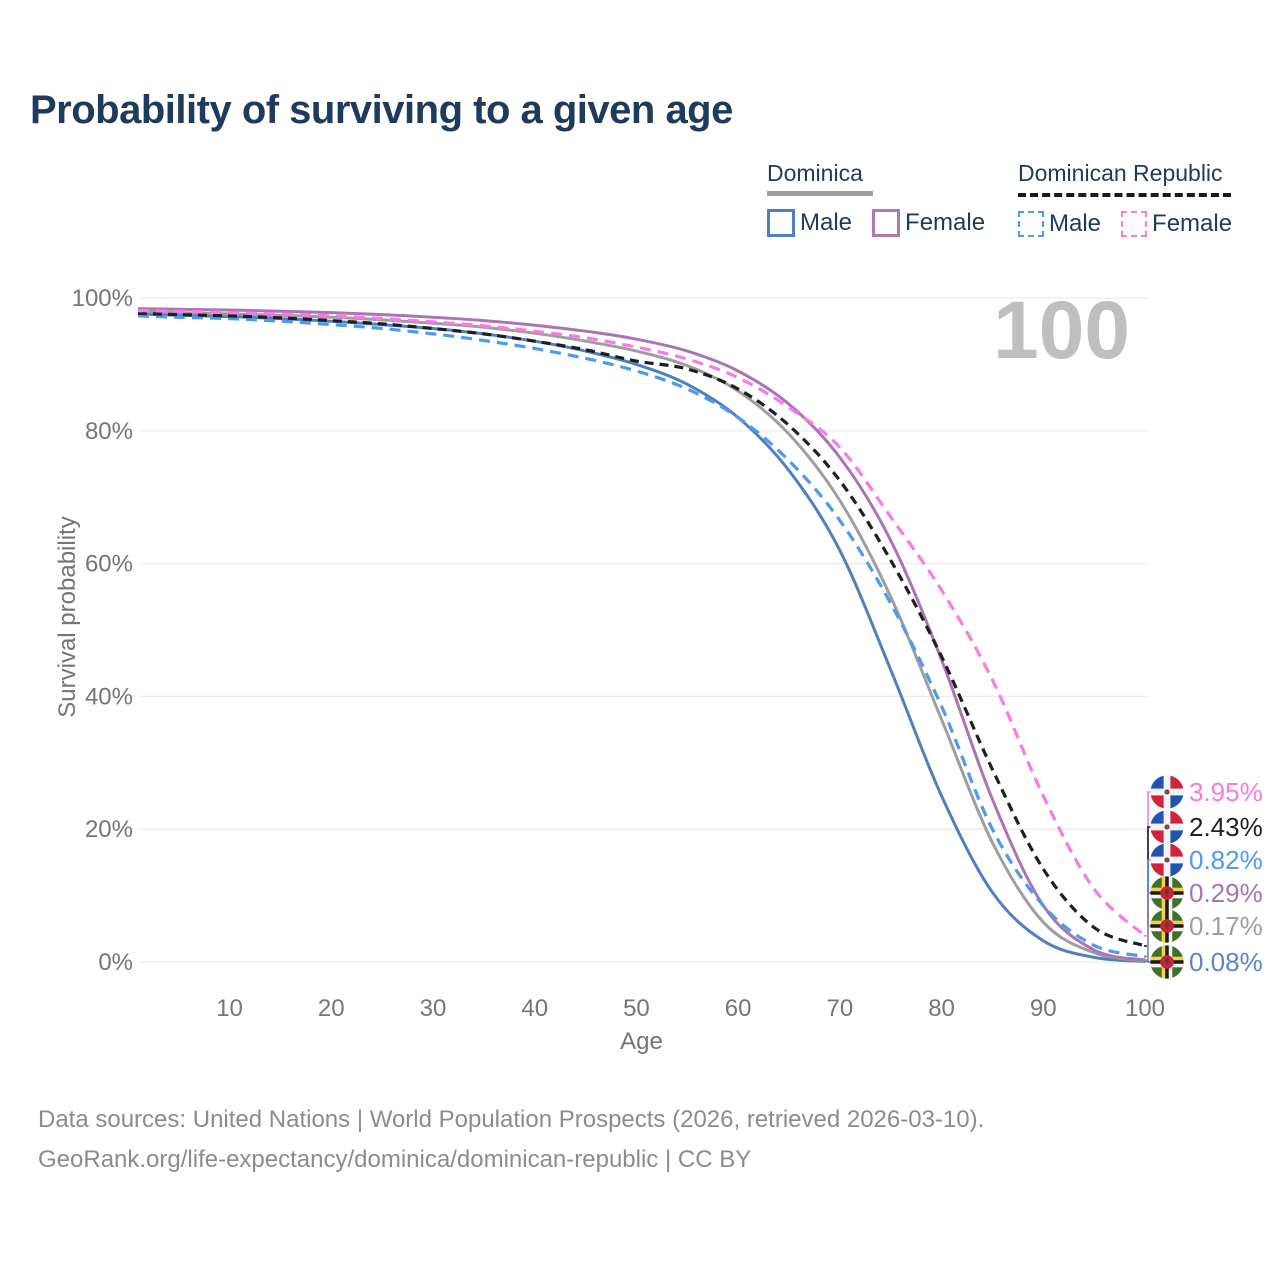 This screenshot has height=1280, width=1280. I want to click on legend-line-swatch-dashed, so click(1124, 195).